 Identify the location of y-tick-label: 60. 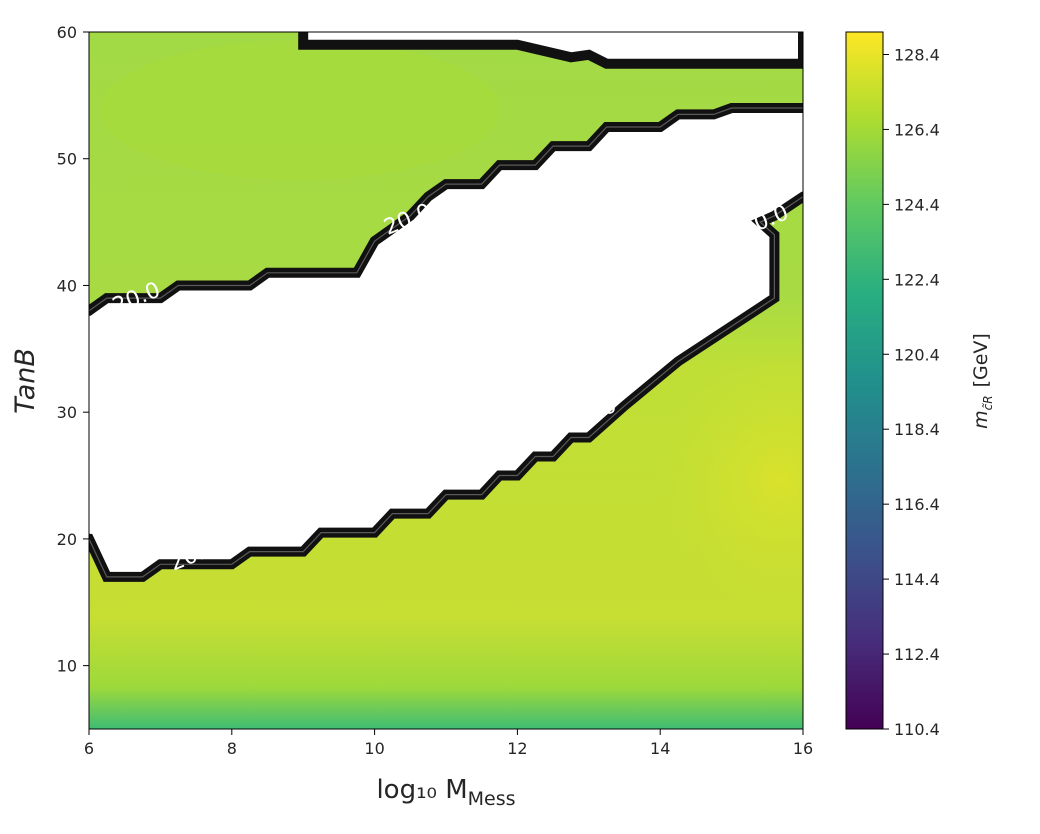
(67, 32).